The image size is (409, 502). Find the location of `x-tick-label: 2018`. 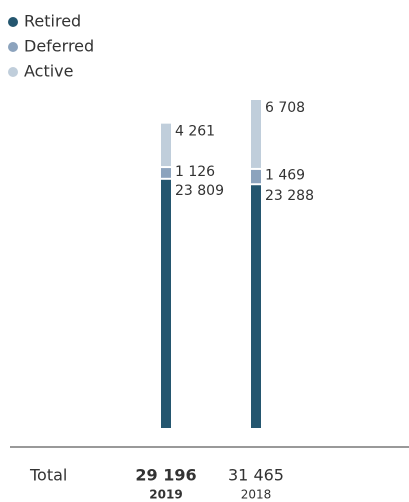

x-tick-label: 2018 is located at coordinates (256, 495).